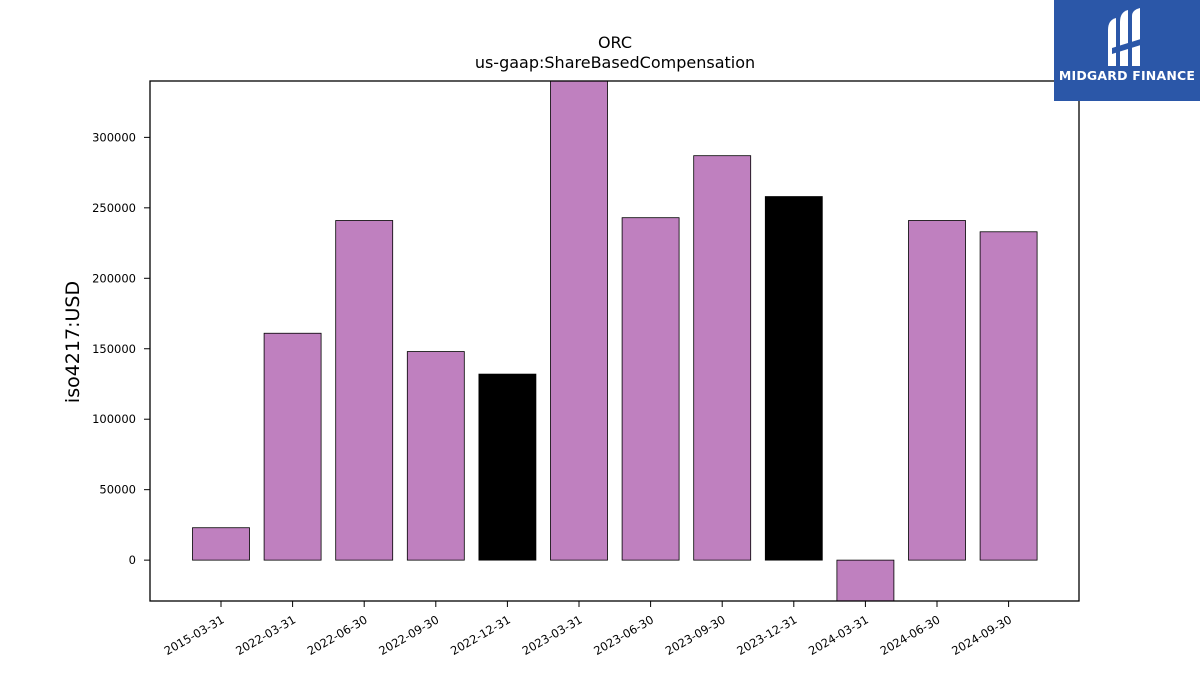 This screenshot has height=675, width=1200. Describe the element at coordinates (337, 635) in the screenshot. I see `x-tick-label: 2022-06-30` at that location.